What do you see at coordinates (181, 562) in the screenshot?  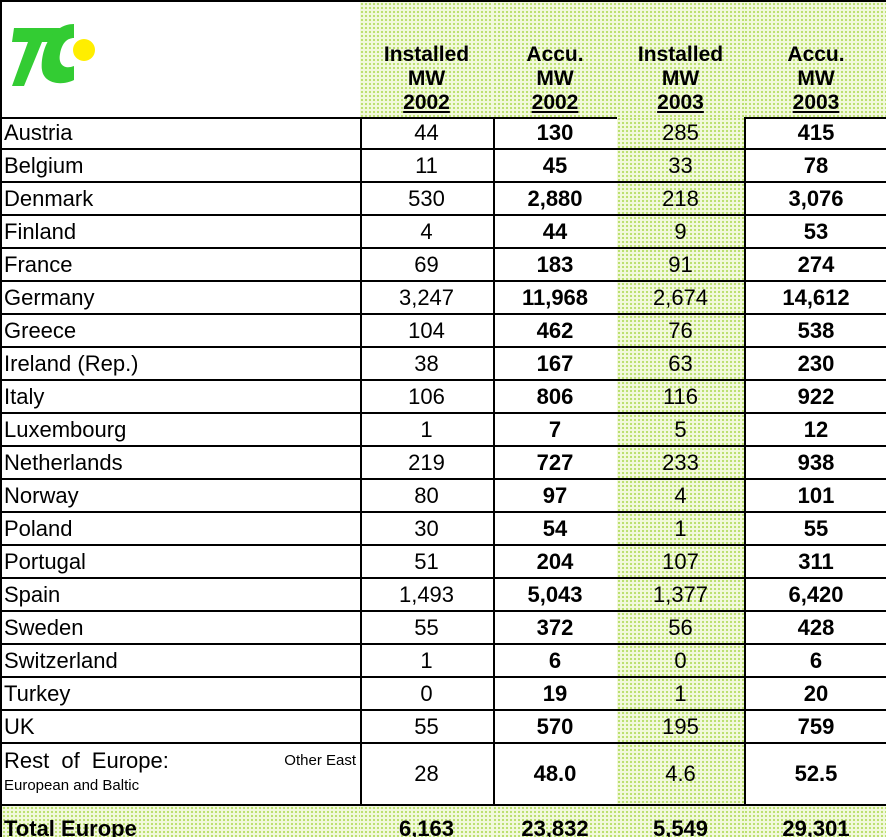 I see `country: Portugal` at bounding box center [181, 562].